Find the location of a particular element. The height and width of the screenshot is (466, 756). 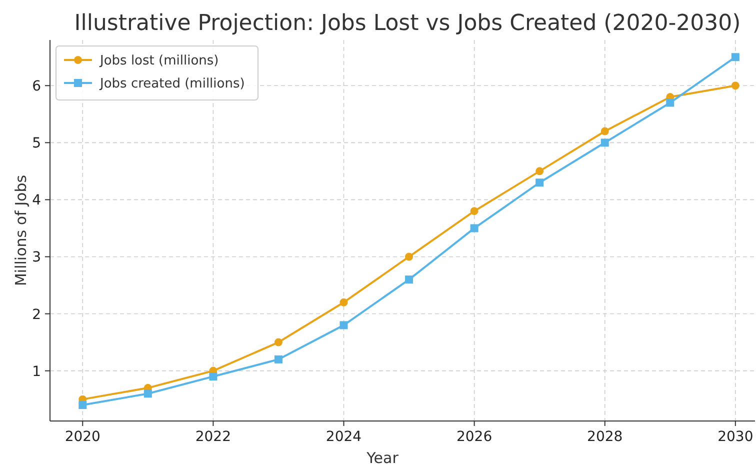

chart-title: Illustrative Projection: Jobs Lost vs Jobs Created (2020-2030) is located at coordinates (407, 23).